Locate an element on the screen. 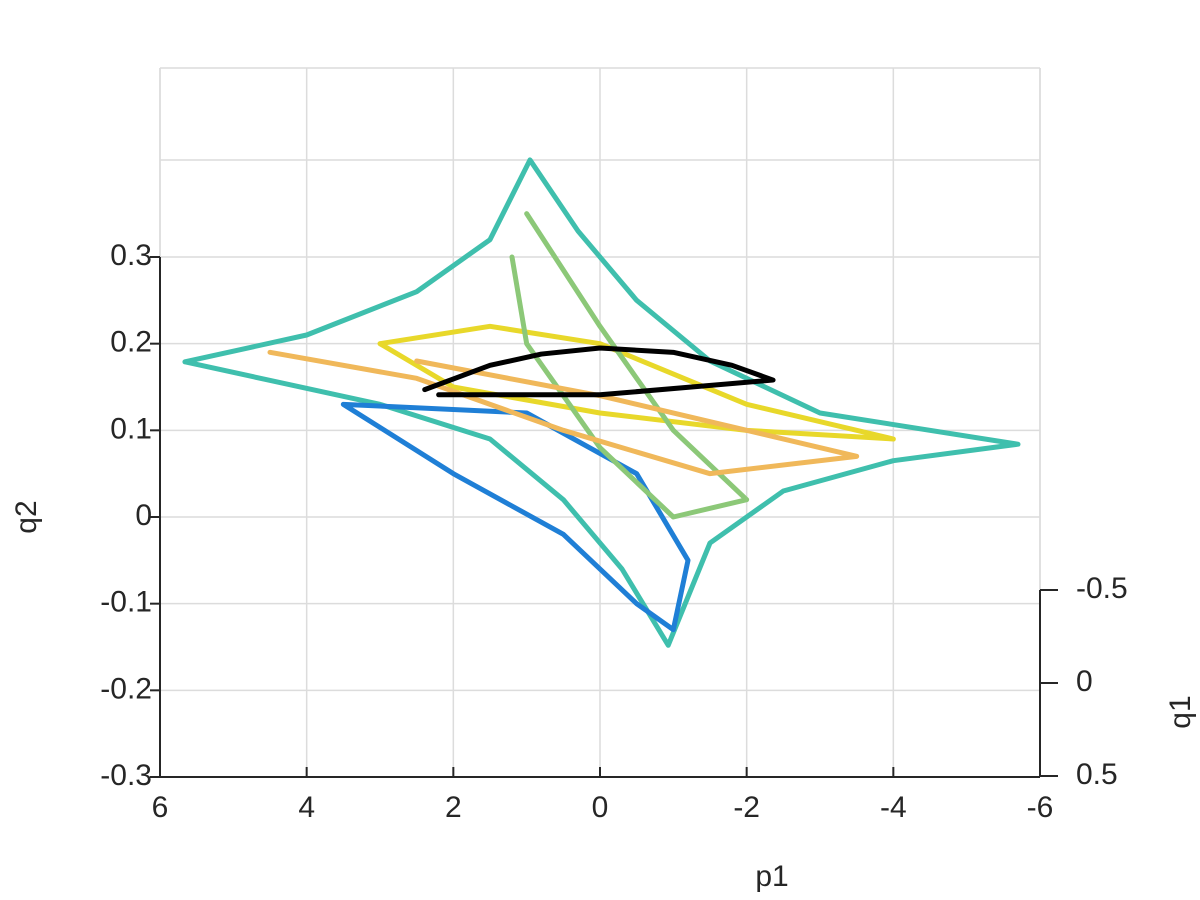 This screenshot has width=1200, height=900. x-tick-label: -2 is located at coordinates (746, 807).